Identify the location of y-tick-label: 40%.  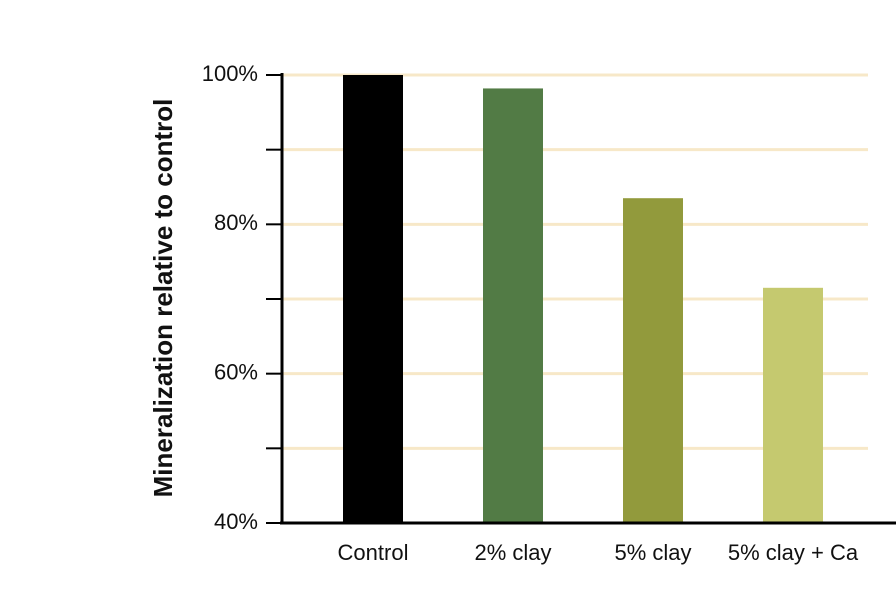
(236, 521).